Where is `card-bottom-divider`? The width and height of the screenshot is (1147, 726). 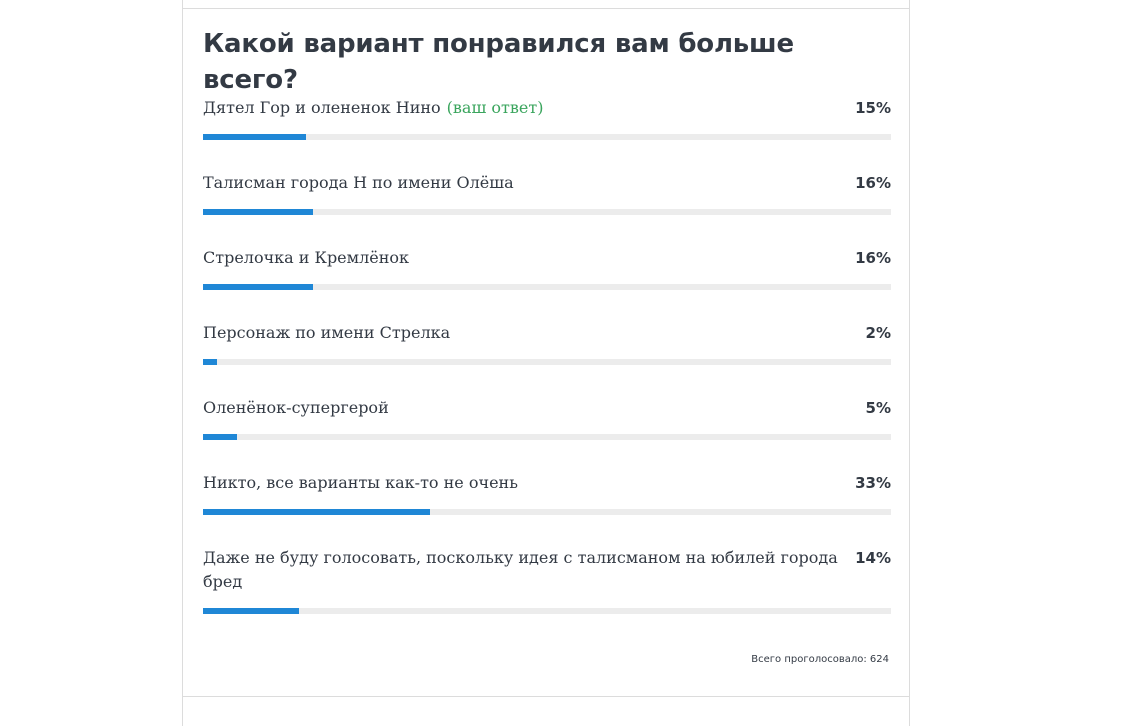 card-bottom-divider is located at coordinates (546, 696).